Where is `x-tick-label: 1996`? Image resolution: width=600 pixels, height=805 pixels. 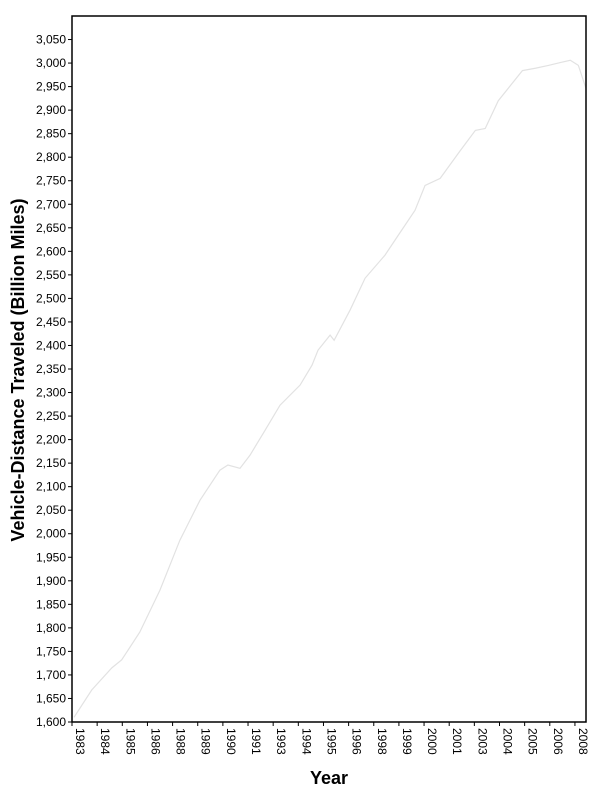 x-tick-label: 1996 is located at coordinates (357, 741).